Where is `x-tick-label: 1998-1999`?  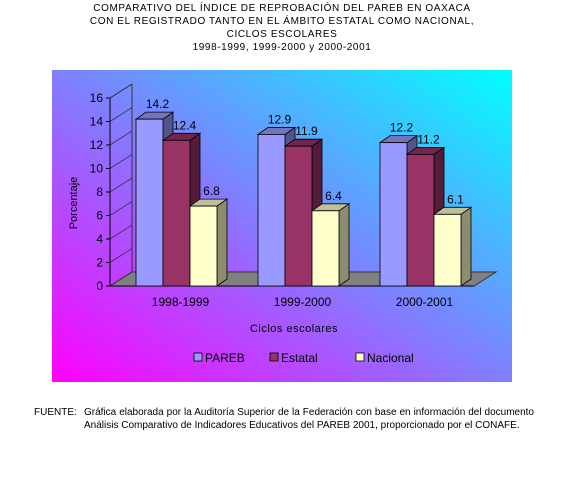
x-tick-label: 1998-1999 is located at coordinates (181, 302).